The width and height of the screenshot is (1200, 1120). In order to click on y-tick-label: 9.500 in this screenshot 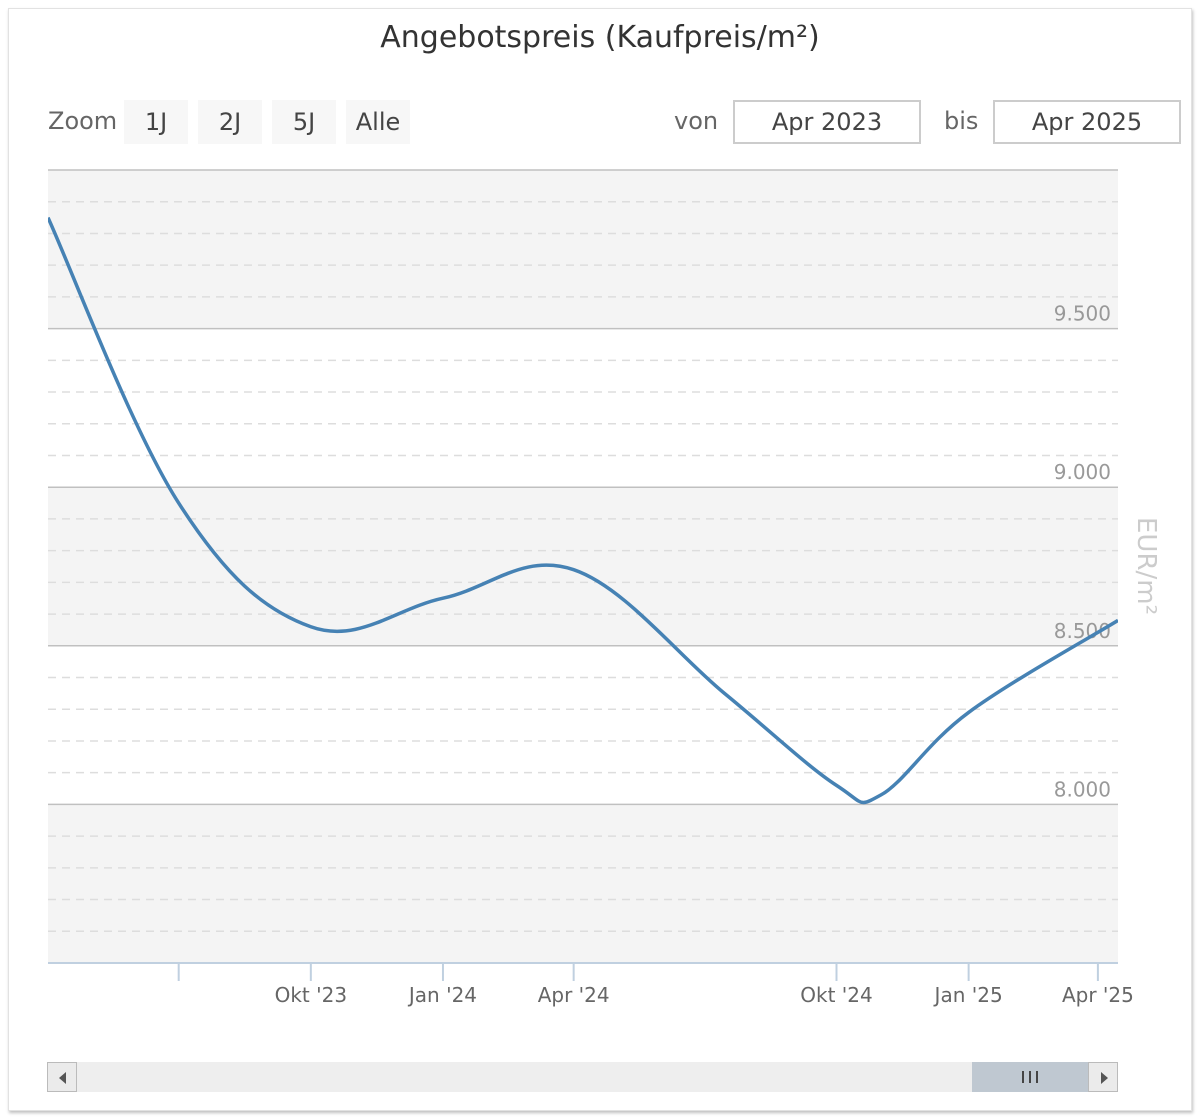, I will do `click(1082, 314)`.